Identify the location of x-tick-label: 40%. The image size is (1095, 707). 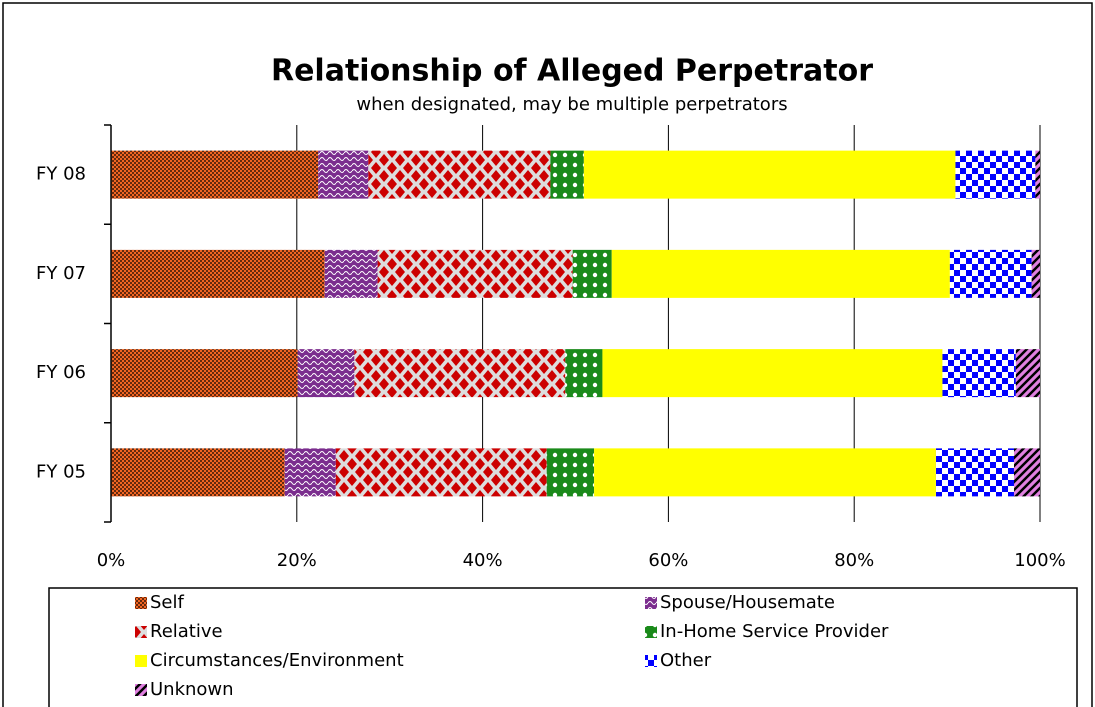
(483, 560).